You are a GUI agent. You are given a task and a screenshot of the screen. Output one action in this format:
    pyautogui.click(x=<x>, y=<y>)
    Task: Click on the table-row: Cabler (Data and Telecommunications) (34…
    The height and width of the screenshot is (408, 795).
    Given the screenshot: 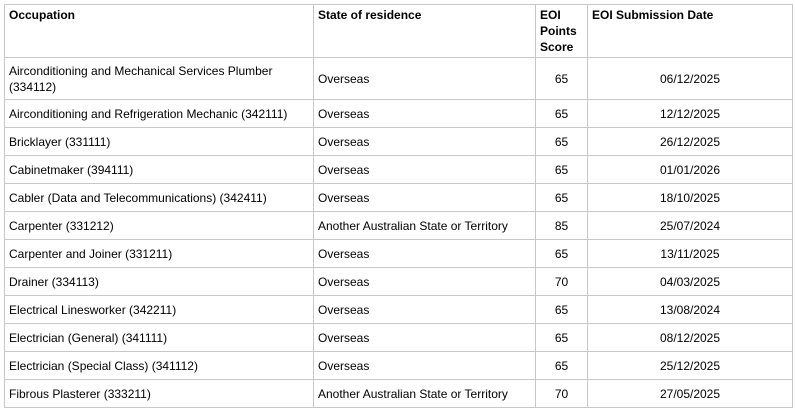 What is the action you would take?
    pyautogui.click(x=398, y=197)
    